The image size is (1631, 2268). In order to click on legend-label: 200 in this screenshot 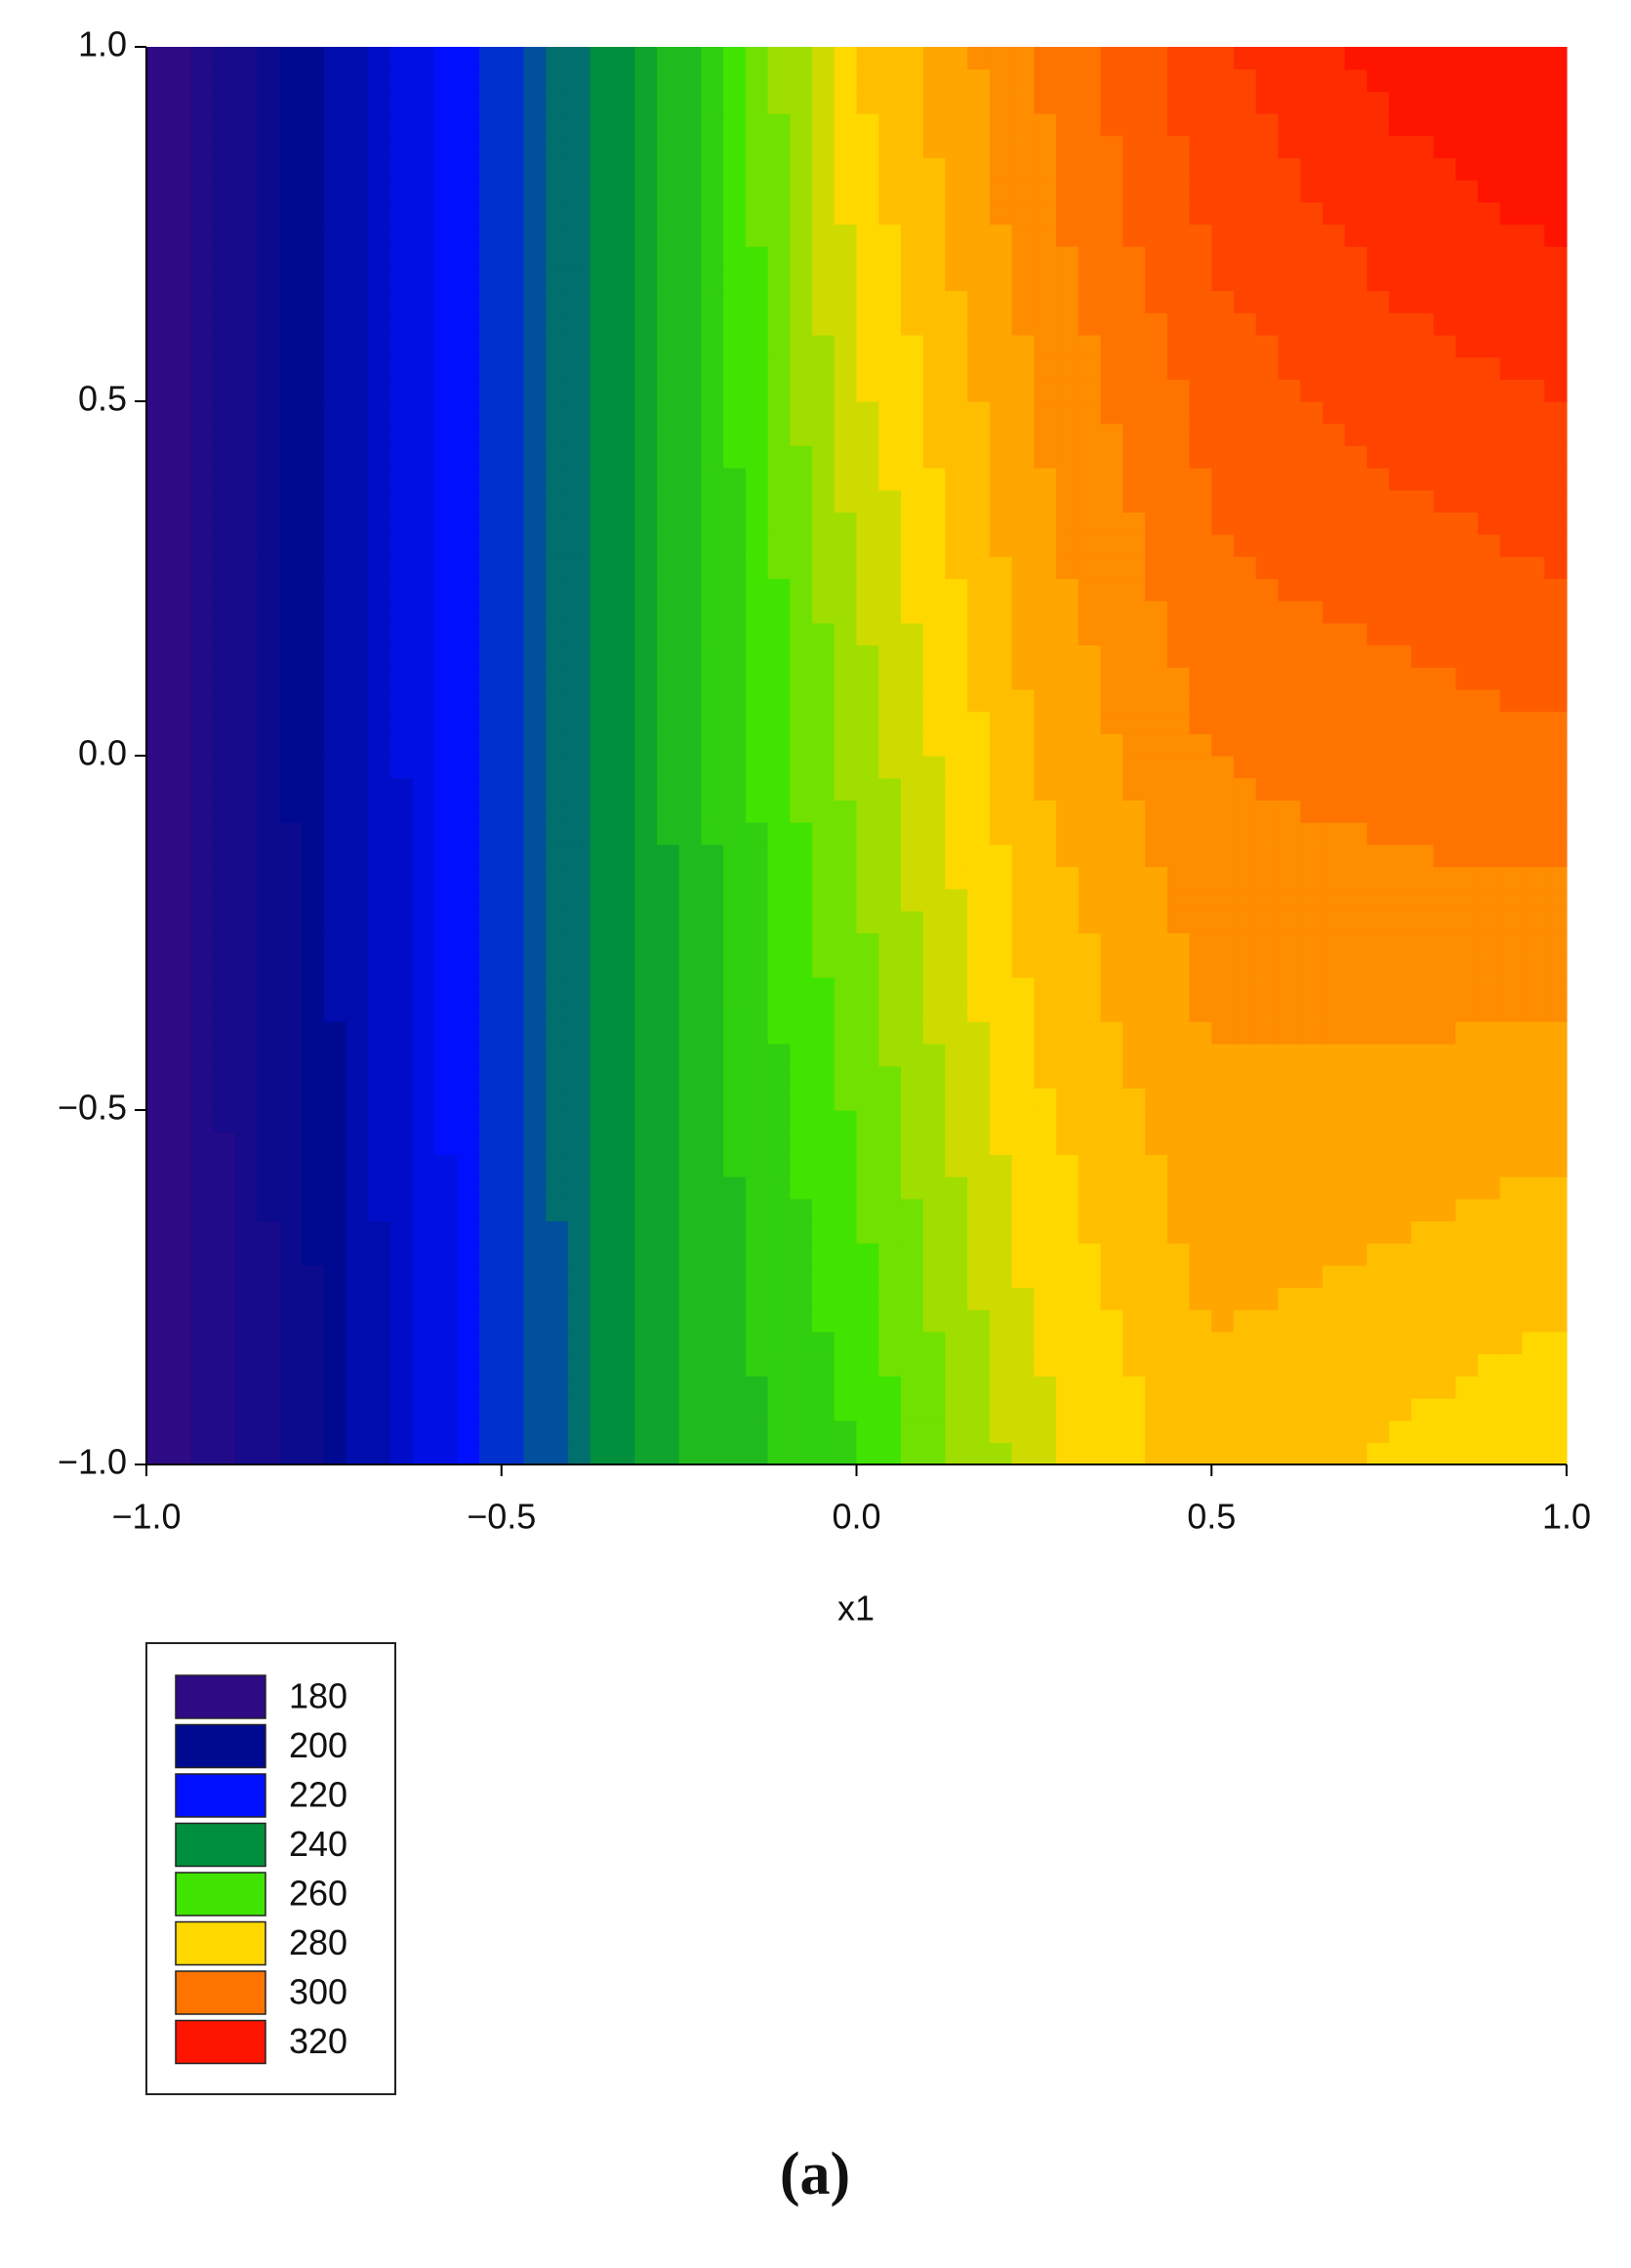, I will do `click(318, 1745)`.